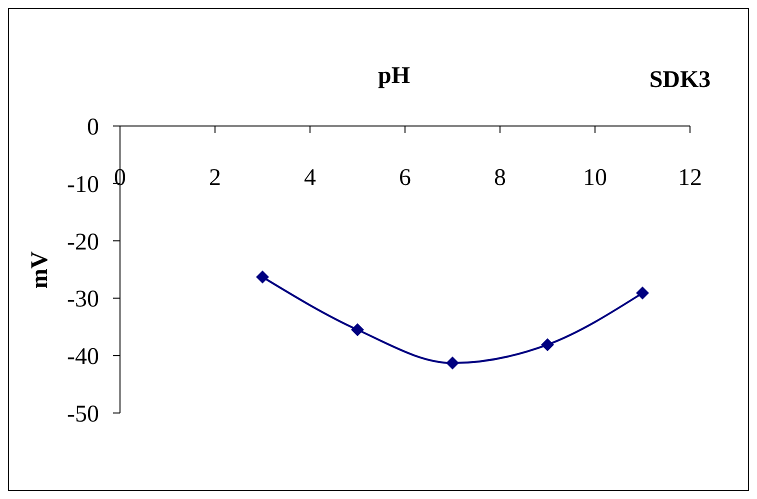 The height and width of the screenshot is (499, 757). Describe the element at coordinates (40, 270) in the screenshot. I see `y-axis-title: mV` at that location.